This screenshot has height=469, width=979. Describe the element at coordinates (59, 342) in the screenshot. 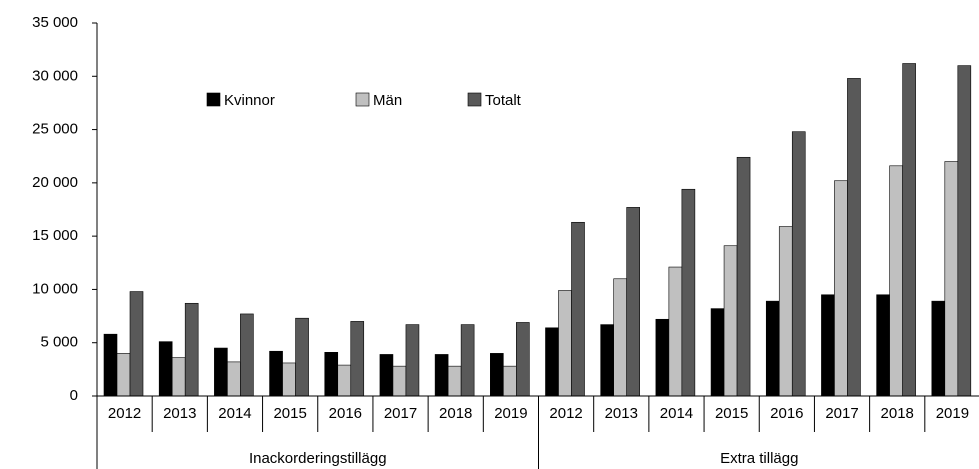

I see `y-tick-label: 5 000` at that location.